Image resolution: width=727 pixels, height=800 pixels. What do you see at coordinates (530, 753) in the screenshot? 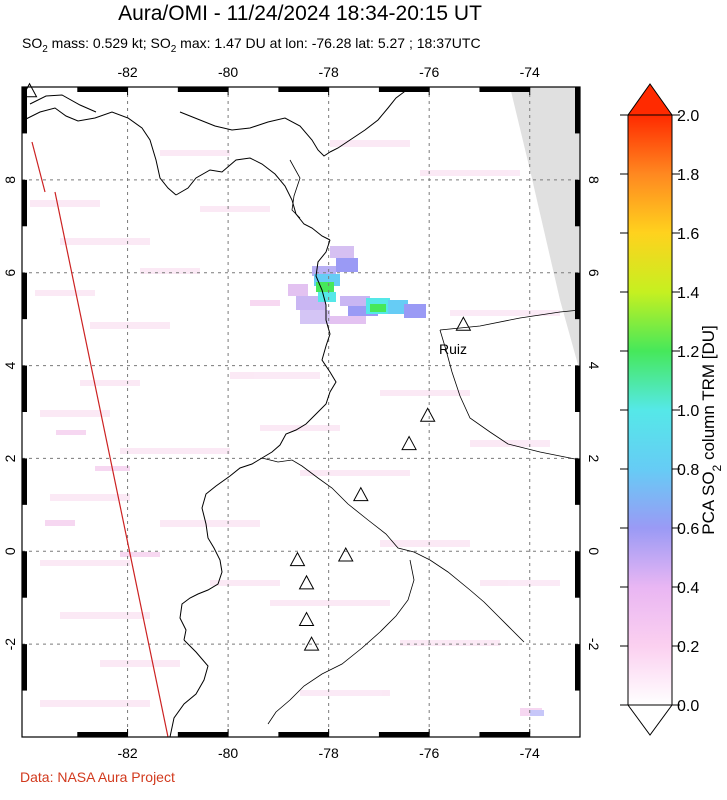
I see `lon-label-bottom-4: -74` at bounding box center [530, 753].